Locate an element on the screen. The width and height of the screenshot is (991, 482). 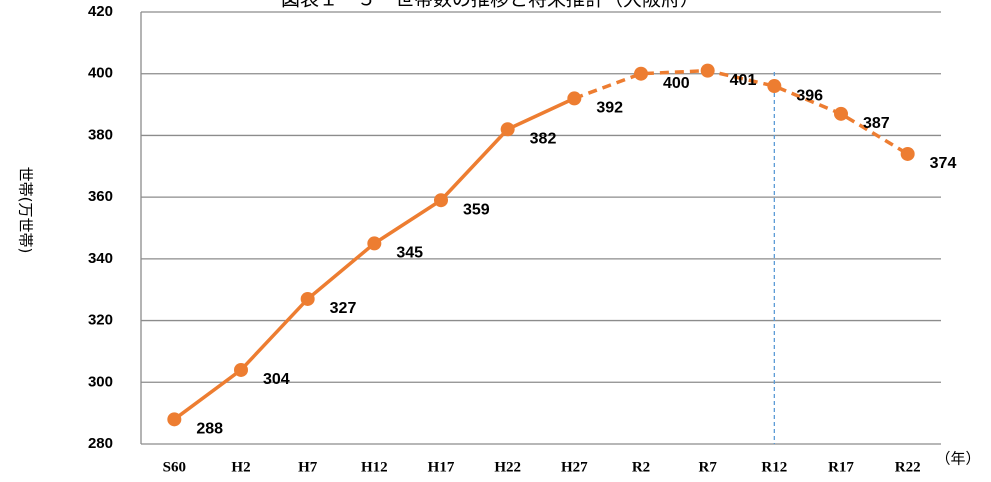
x-tick-label: H27 is located at coordinates (574, 467).